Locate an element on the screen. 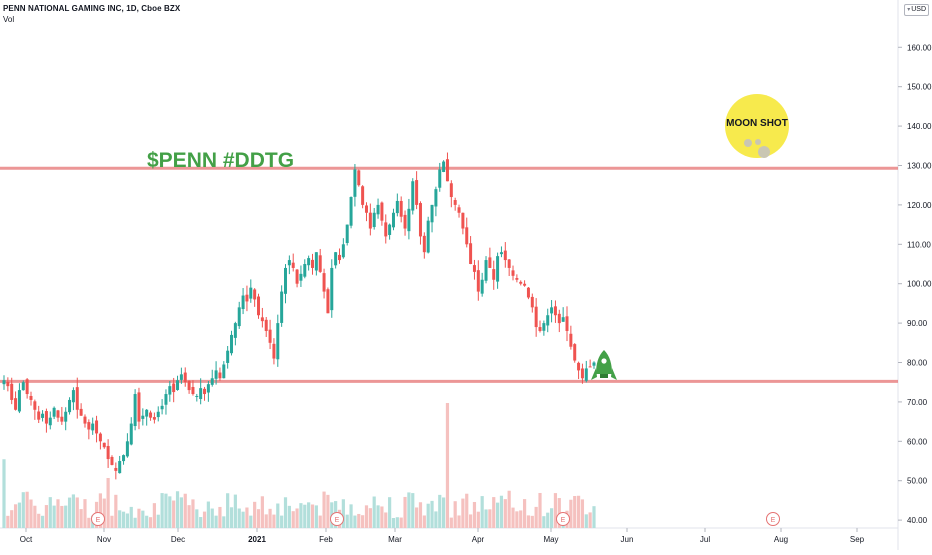  x-tick-label: Oct is located at coordinates (26, 539).